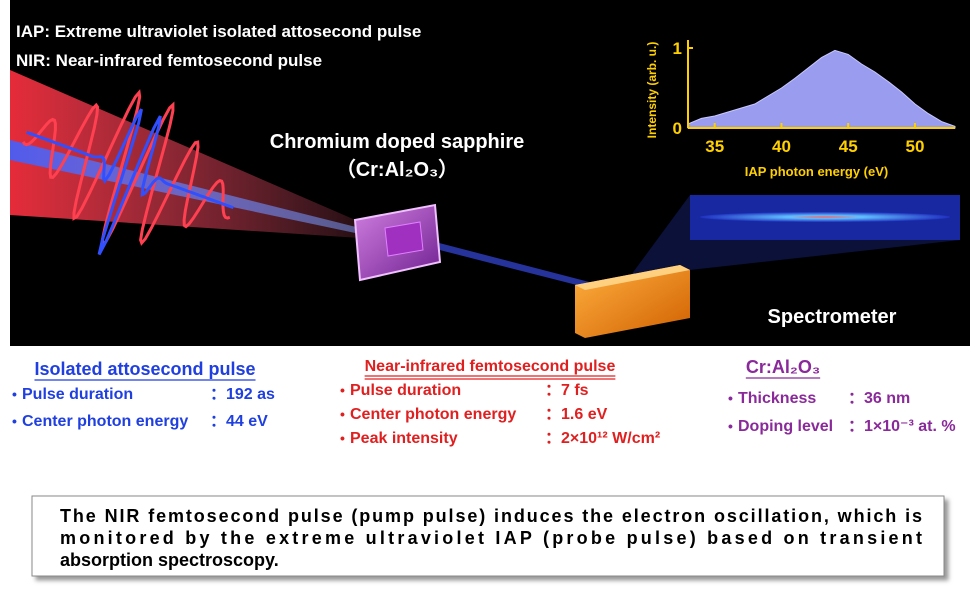 The width and height of the screenshot is (980, 605). I want to click on param-value: ：7 fs, so click(567, 390).